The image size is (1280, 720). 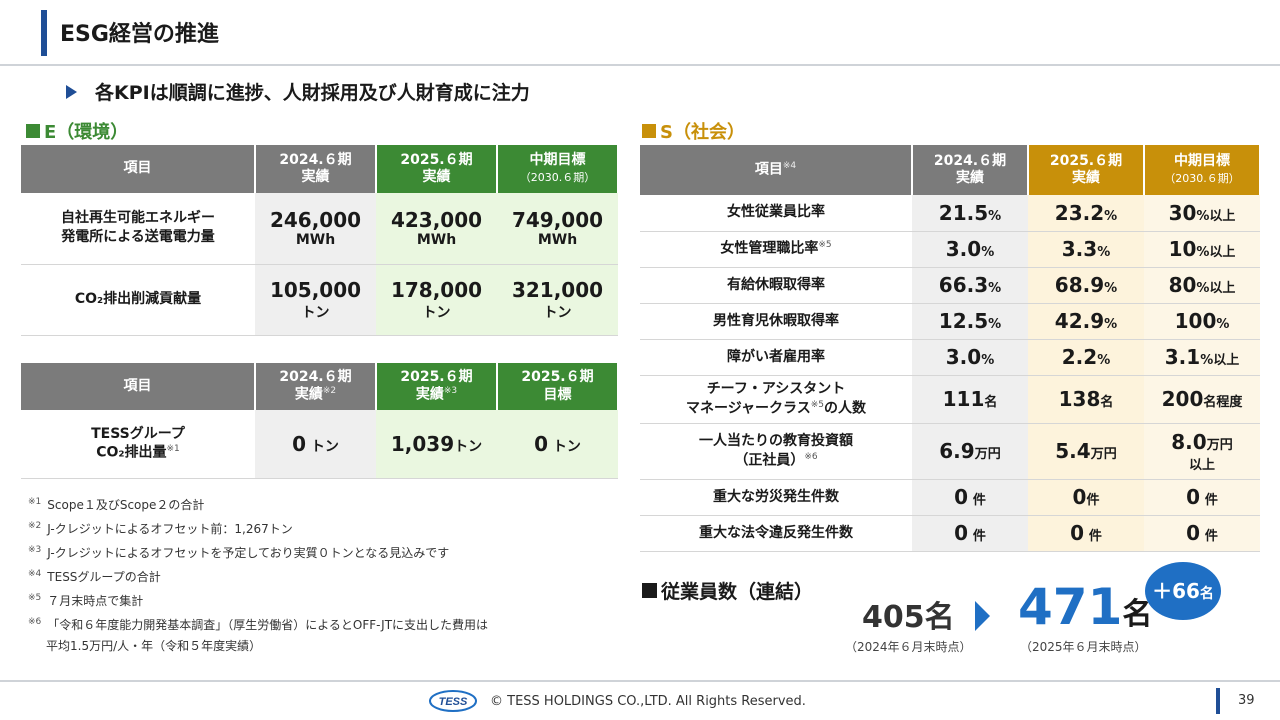 I want to click on table-row: 障がい者雇用率 3.0% 2.2% 3.1%以上, so click(x=950, y=357).